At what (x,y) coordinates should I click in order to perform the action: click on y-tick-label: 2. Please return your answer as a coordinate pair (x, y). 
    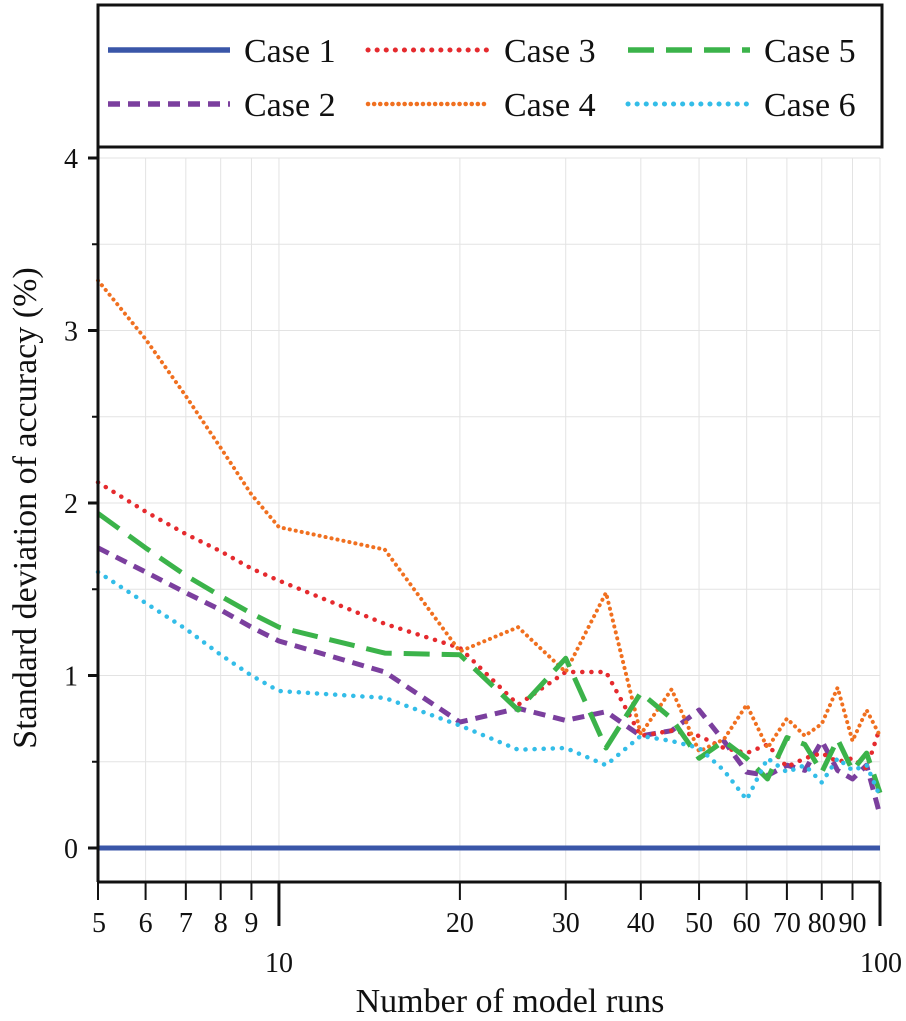
    Looking at the image, I should click on (71, 504).